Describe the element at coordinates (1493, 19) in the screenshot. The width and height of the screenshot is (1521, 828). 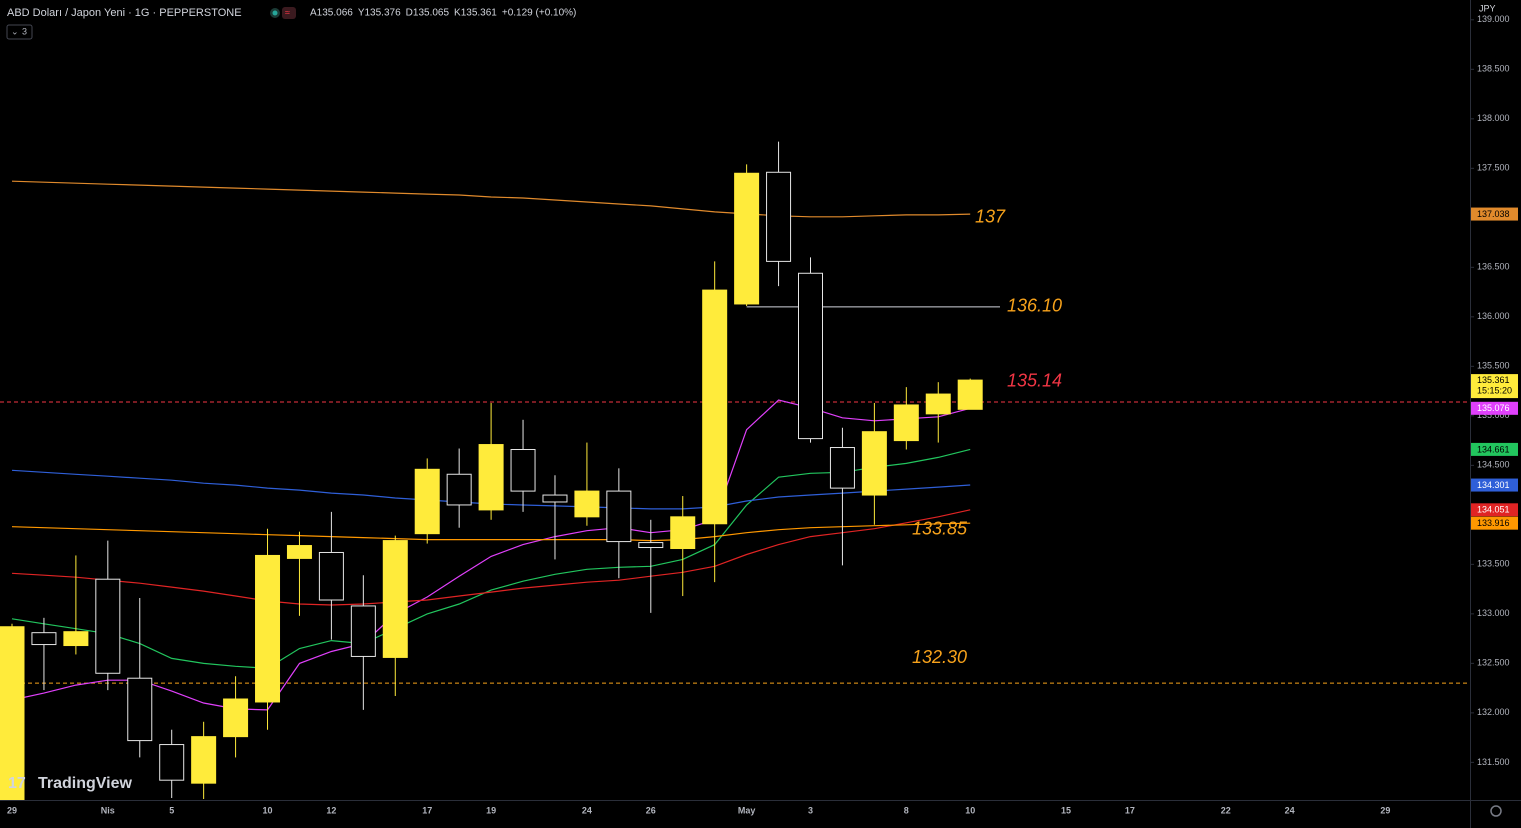
I see `y-tick-label: 139.000` at that location.